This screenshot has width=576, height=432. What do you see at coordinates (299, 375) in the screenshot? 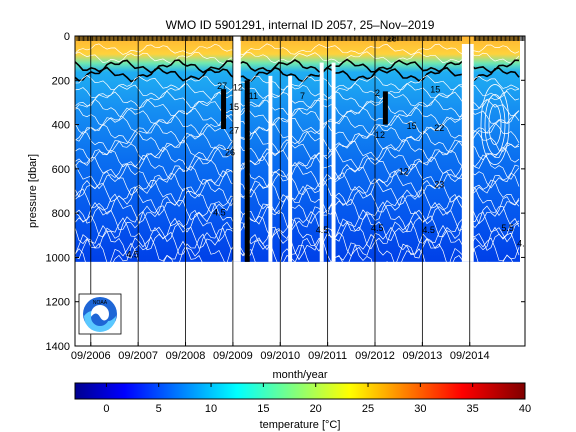
I see `x-axis-label: month/year` at bounding box center [299, 375].